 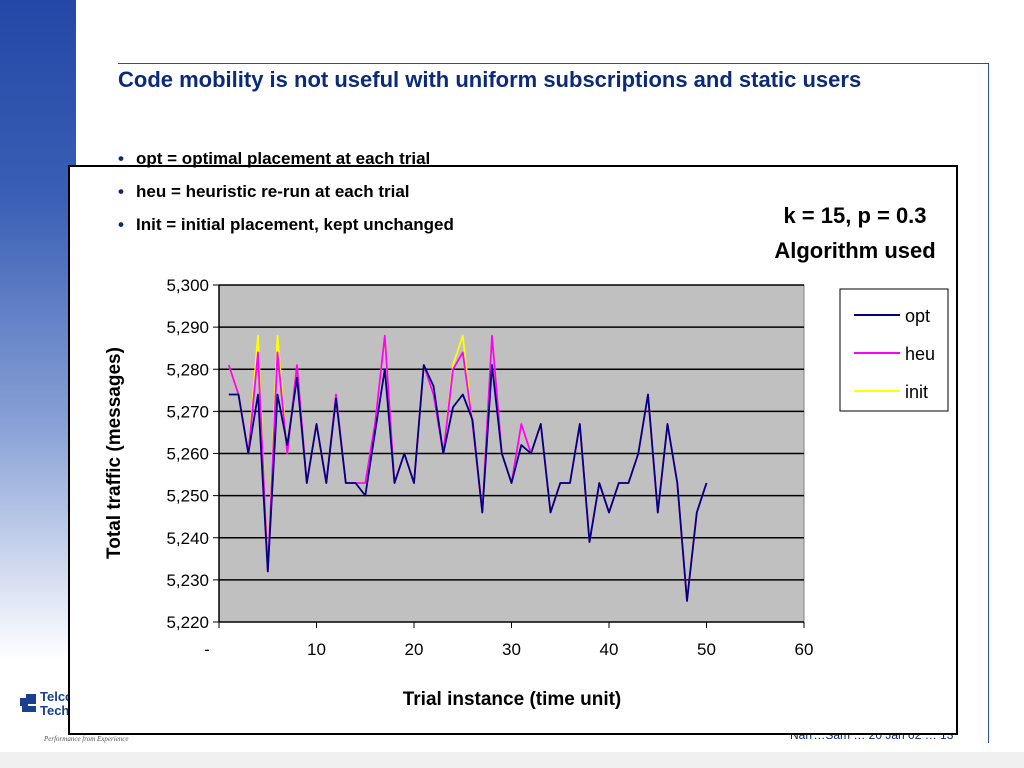 What do you see at coordinates (187, 369) in the screenshot?
I see `y-tick-label: 5,280` at bounding box center [187, 369].